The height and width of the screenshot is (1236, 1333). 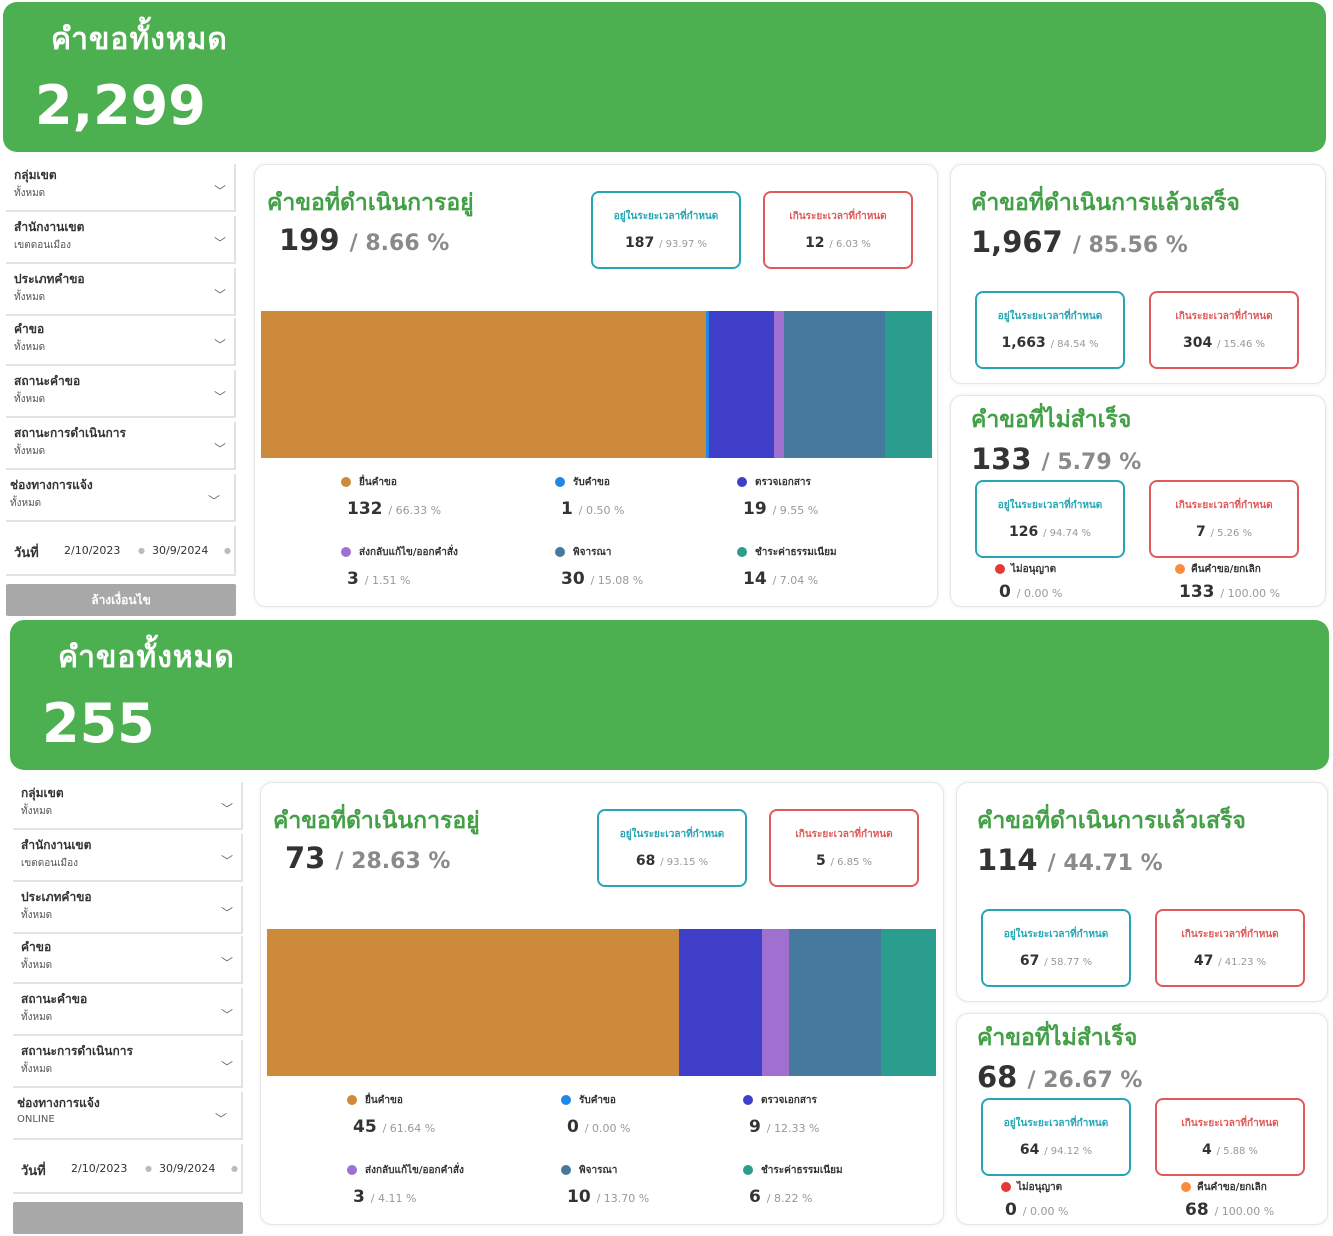 What do you see at coordinates (121, 292) in the screenshot?
I see `filter-request-type: ประเภทคำขอทั้งหมด ﹀` at bounding box center [121, 292].